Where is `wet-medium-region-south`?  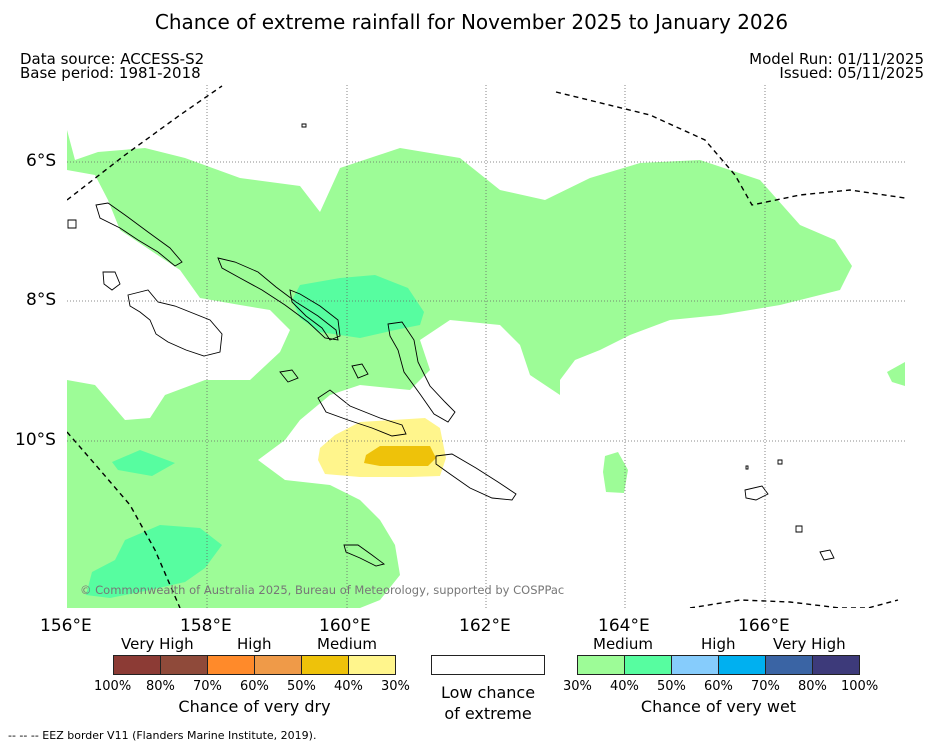 wet-medium-region-south is located at coordinates (615, 472).